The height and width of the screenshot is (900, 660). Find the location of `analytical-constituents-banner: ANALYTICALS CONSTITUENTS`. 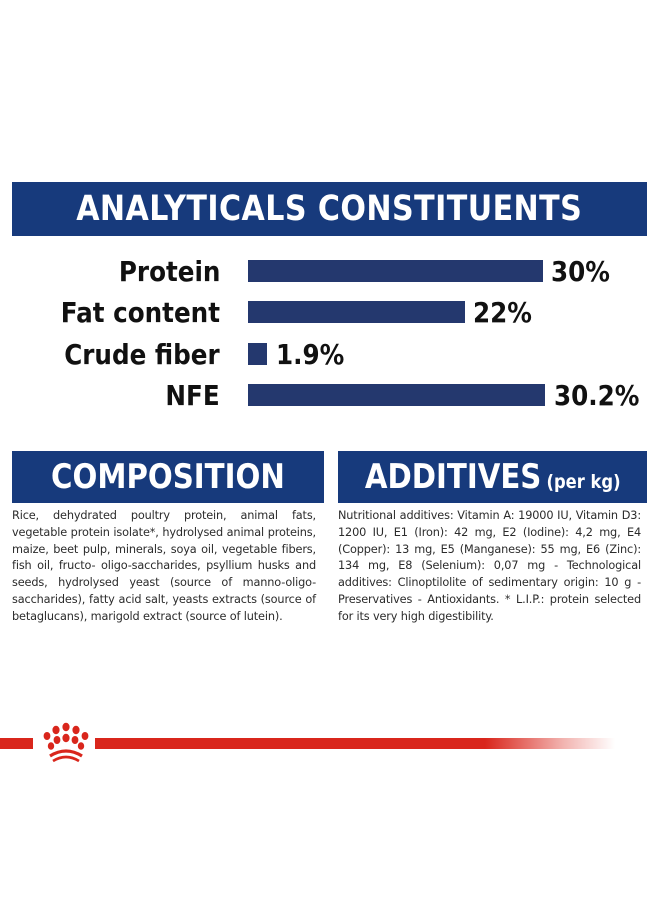

analytical-constituents-banner: ANALYTICALS CONSTITUENTS is located at coordinates (329, 209).